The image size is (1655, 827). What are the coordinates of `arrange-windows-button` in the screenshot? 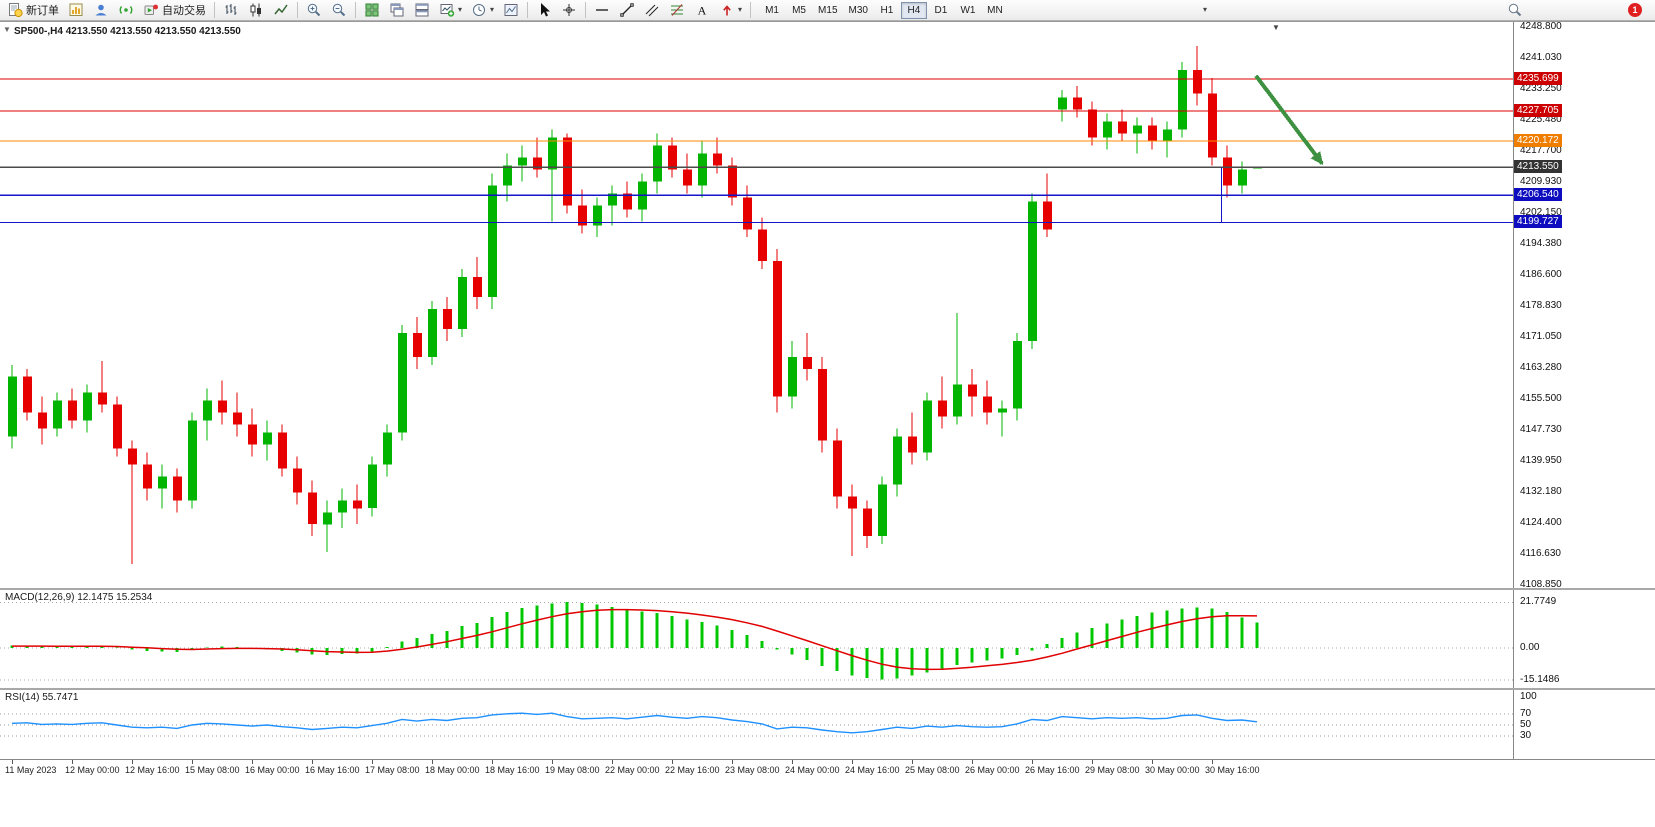 It's located at (422, 10).